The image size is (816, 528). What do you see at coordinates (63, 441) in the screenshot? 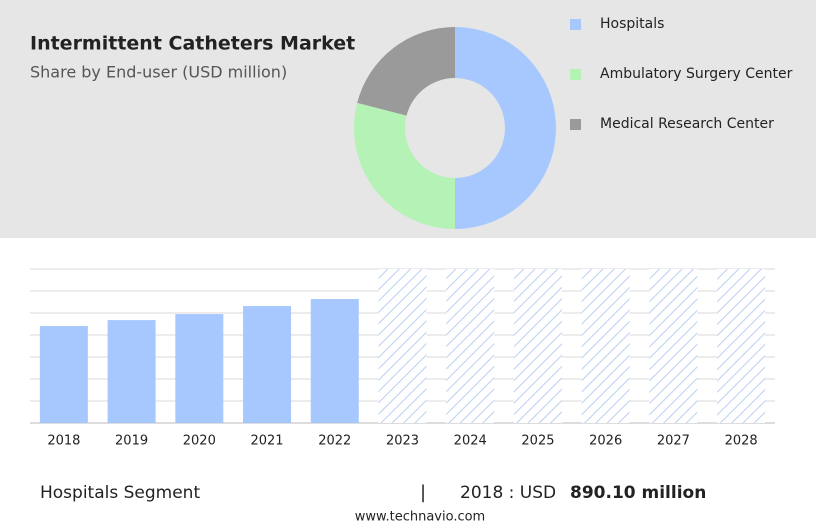
I see `x-tick-label: 2018` at bounding box center [63, 441].